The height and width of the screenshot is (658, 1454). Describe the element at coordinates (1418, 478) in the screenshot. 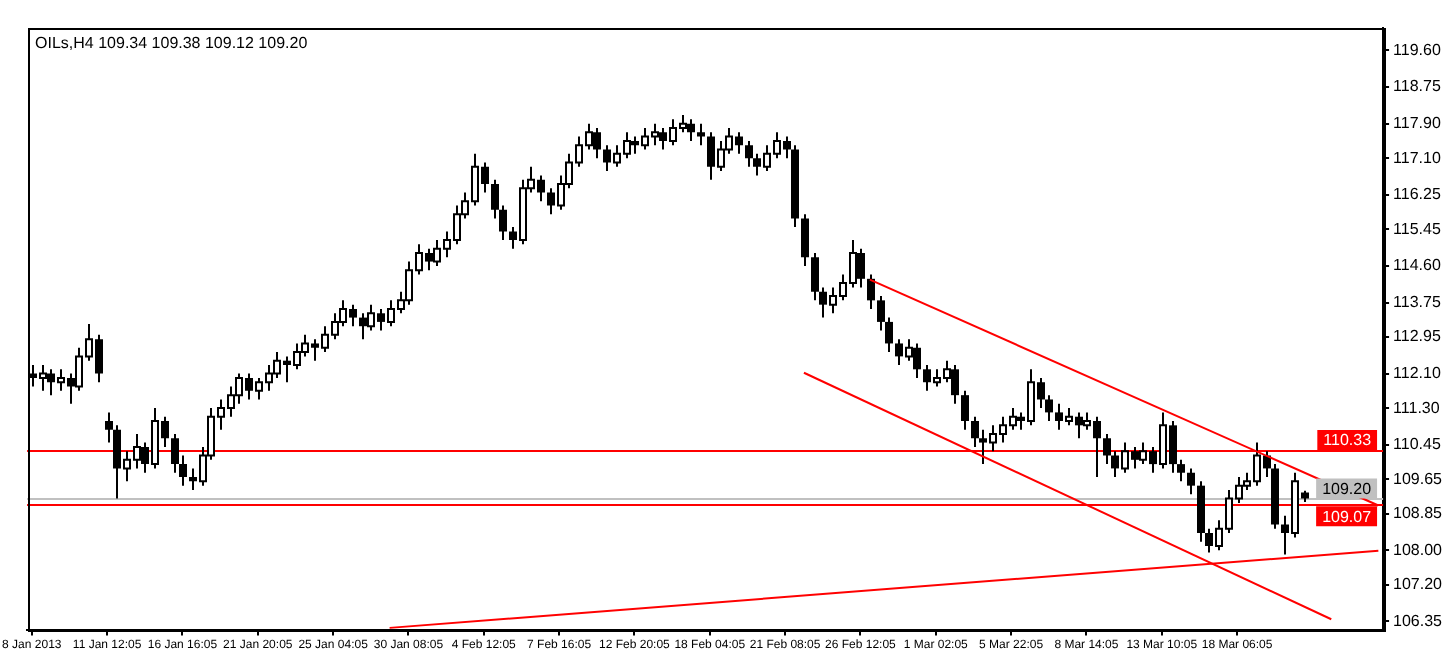

I see `y-tick-label: 109.65` at that location.